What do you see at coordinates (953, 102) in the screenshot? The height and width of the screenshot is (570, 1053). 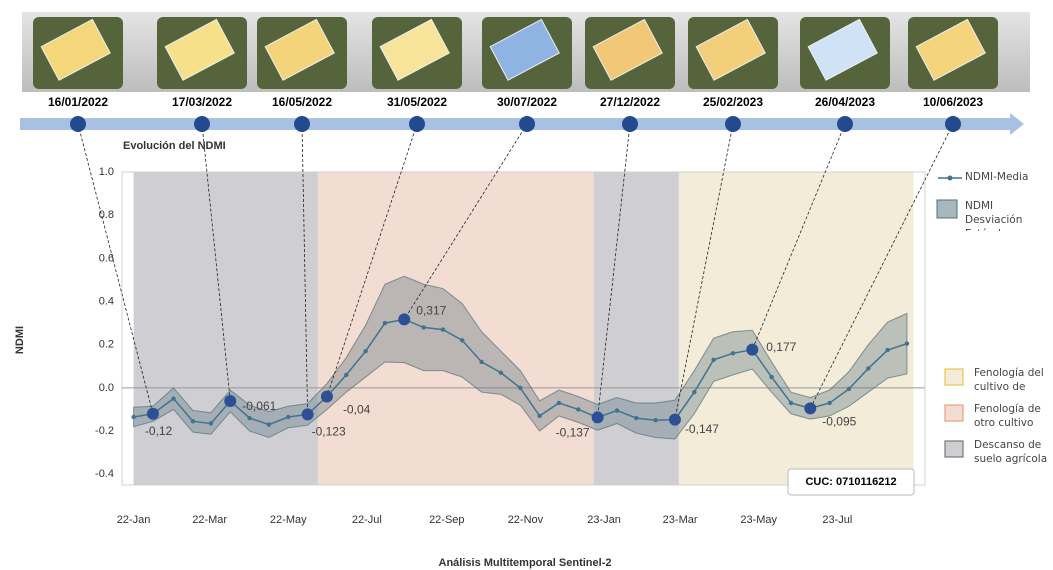 I see `timeline-date: 10/06/2023` at bounding box center [953, 102].